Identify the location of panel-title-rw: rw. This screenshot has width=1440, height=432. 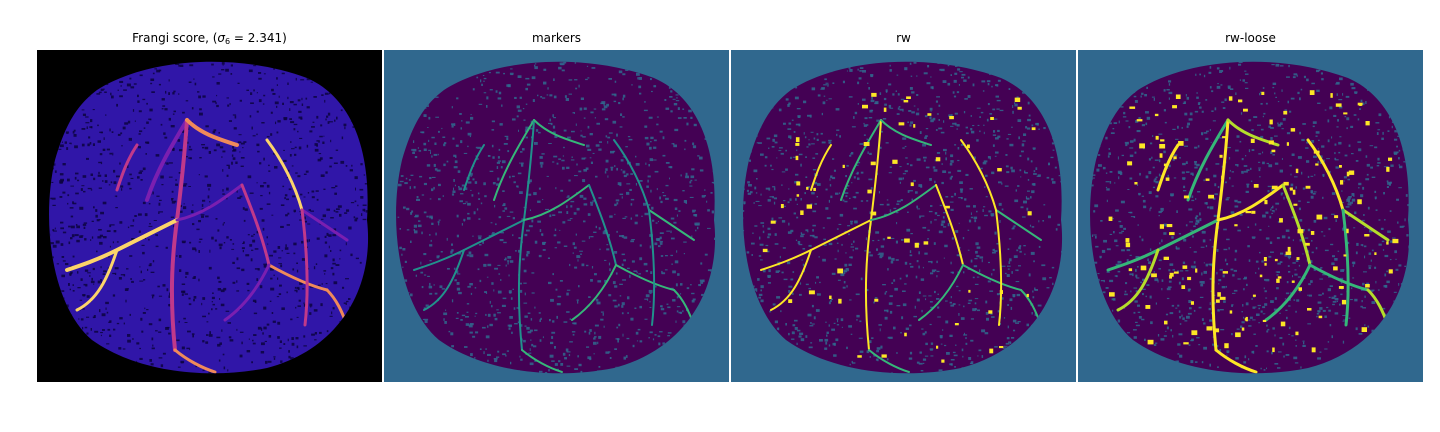
(903, 38).